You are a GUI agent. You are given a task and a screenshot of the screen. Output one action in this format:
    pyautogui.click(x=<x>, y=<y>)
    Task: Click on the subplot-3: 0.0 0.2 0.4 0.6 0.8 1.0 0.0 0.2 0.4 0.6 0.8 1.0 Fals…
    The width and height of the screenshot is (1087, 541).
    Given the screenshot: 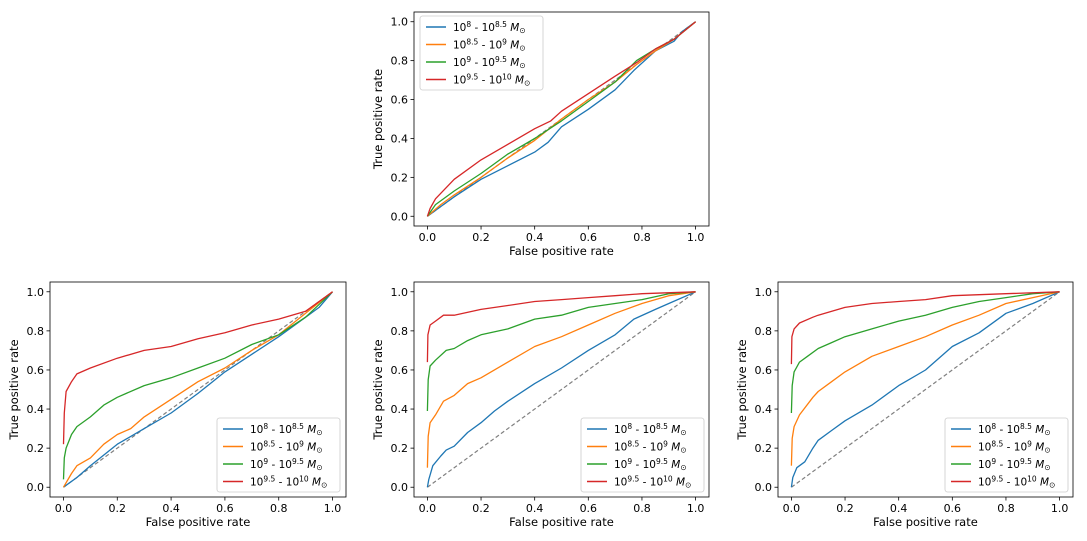 What is the action you would take?
    pyautogui.click(x=540, y=405)
    